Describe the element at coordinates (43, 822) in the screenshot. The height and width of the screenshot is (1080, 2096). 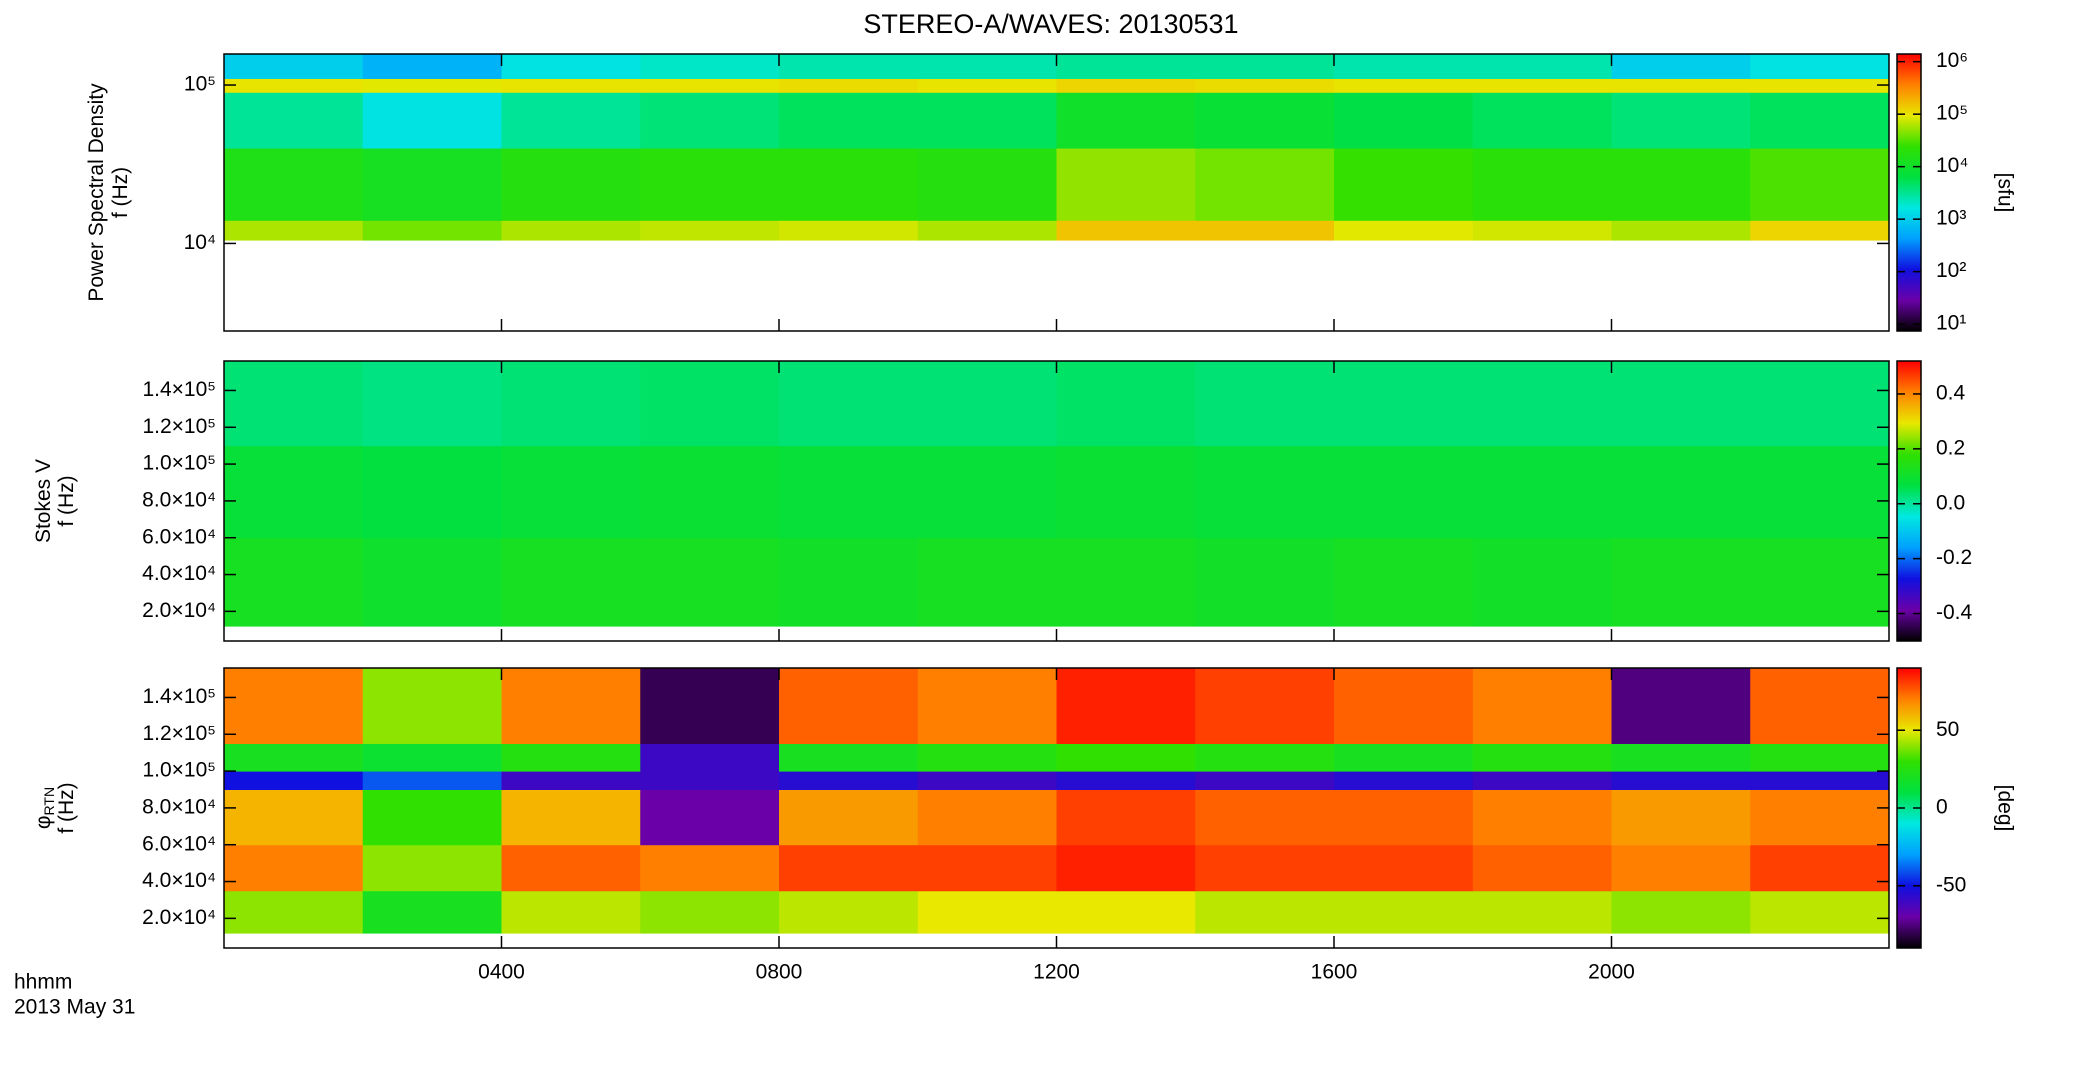
I see `y-axis-label-text: φ` at that location.